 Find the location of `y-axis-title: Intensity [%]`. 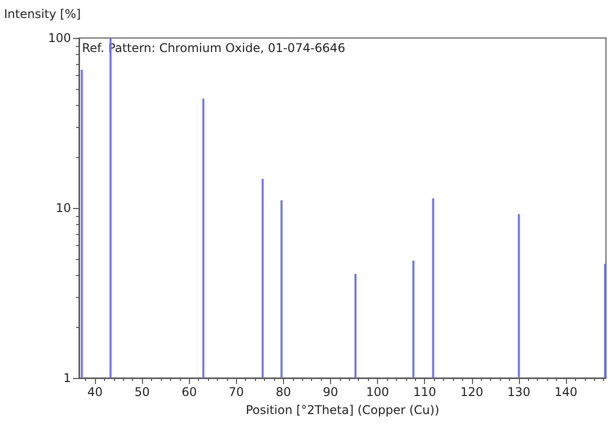

y-axis-title: Intensity [%] is located at coordinates (42, 14).